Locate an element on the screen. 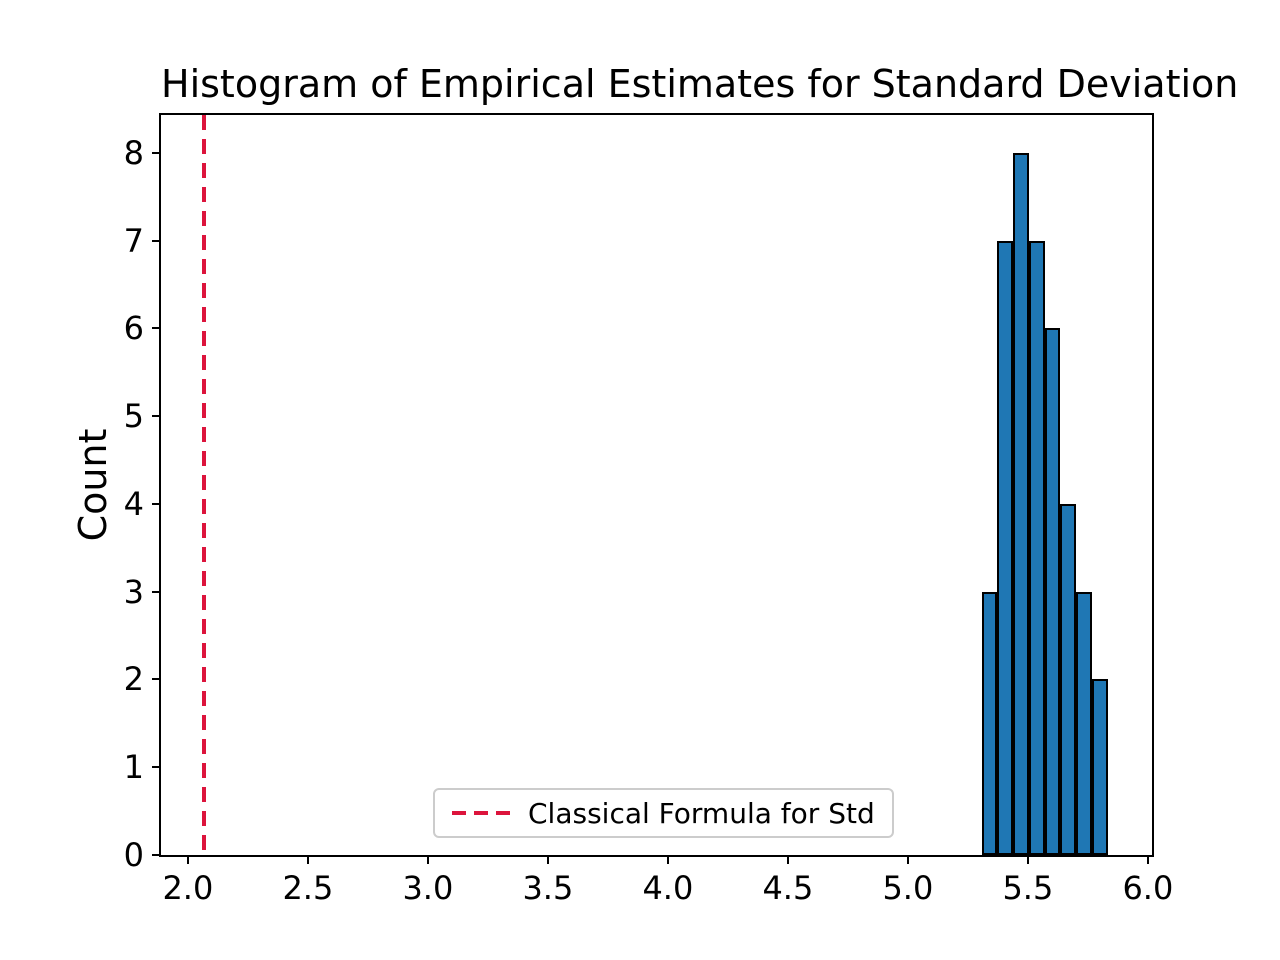  y-tick-label: 7 is located at coordinates (133, 240).